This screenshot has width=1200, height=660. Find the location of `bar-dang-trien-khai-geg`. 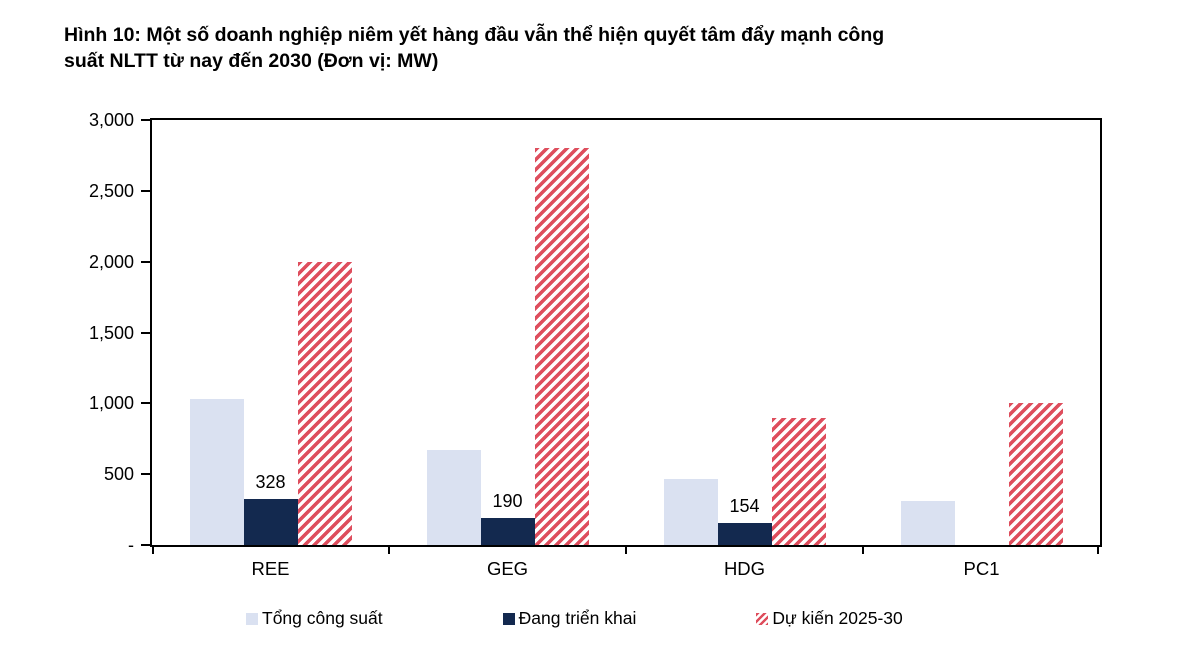

bar-dang-trien-khai-geg is located at coordinates (507, 531).